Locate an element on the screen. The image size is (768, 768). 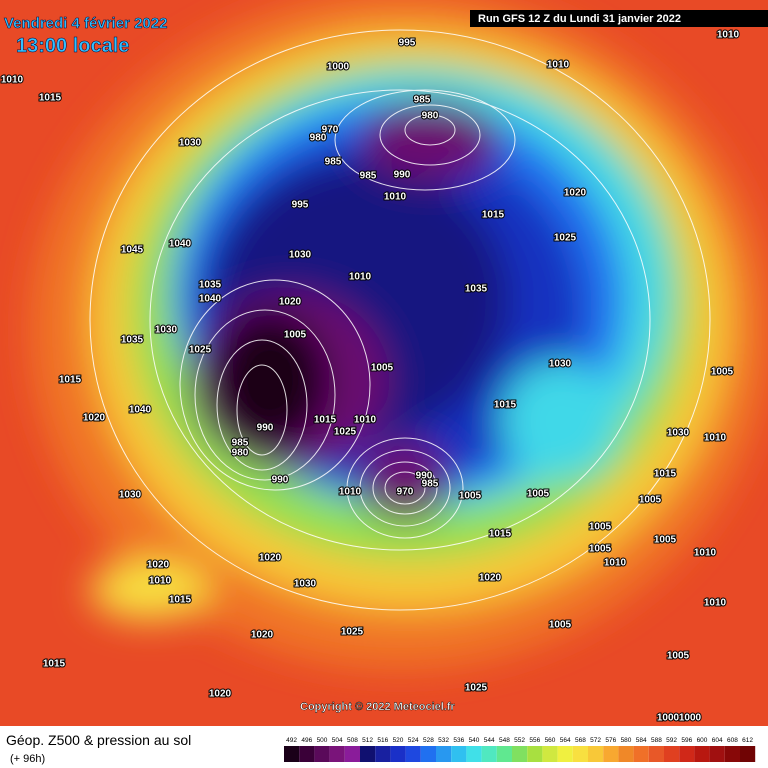
isobar-label: 985 is located at coordinates (422, 100).